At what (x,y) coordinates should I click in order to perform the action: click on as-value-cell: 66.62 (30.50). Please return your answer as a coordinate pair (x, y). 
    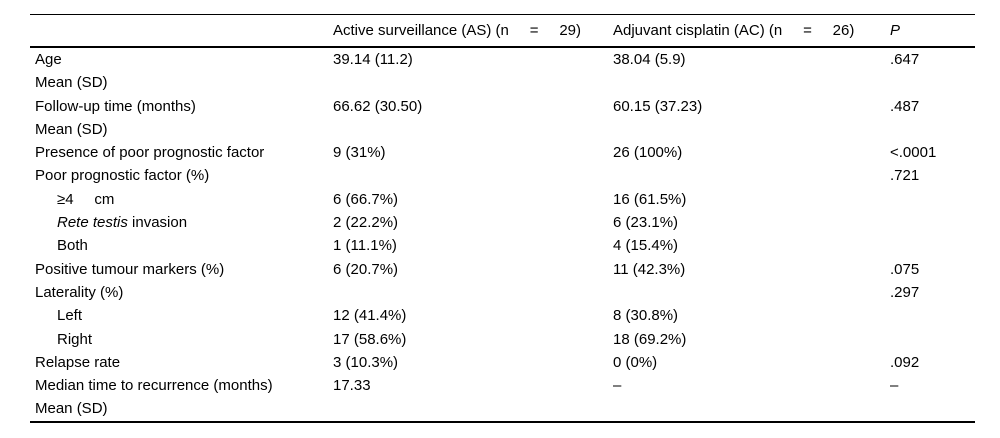
    Looking at the image, I should click on (378, 106).